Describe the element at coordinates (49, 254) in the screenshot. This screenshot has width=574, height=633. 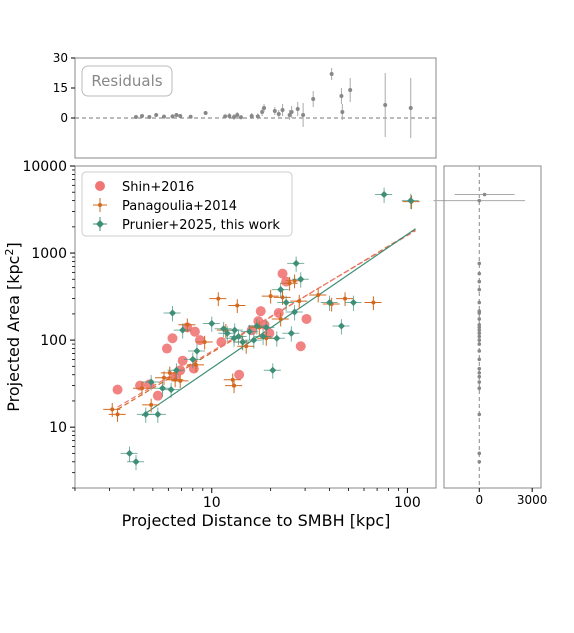
I see `main-y-tick-label: 1000` at that location.